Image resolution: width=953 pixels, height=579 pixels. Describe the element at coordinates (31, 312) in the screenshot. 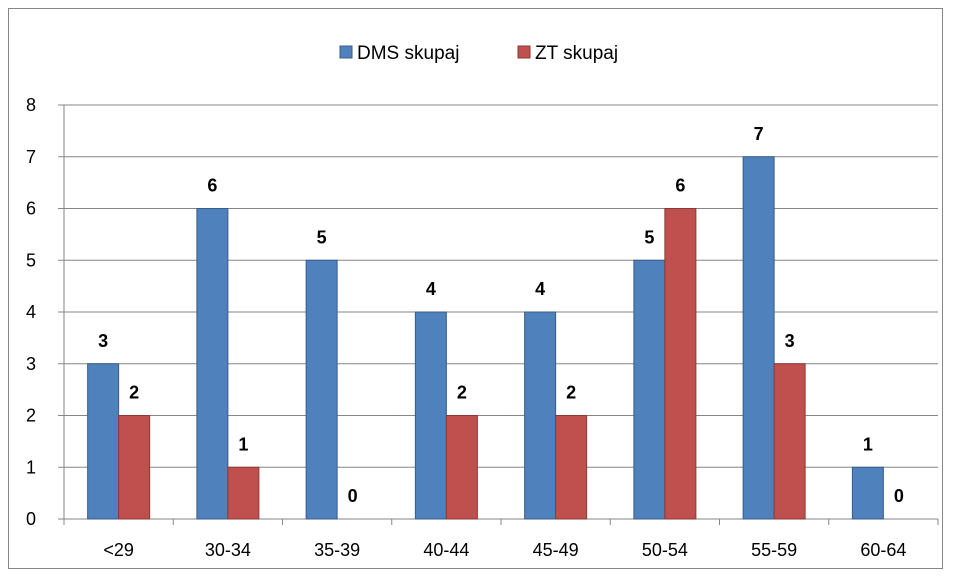

I see `y-tick-label: 4` at that location.